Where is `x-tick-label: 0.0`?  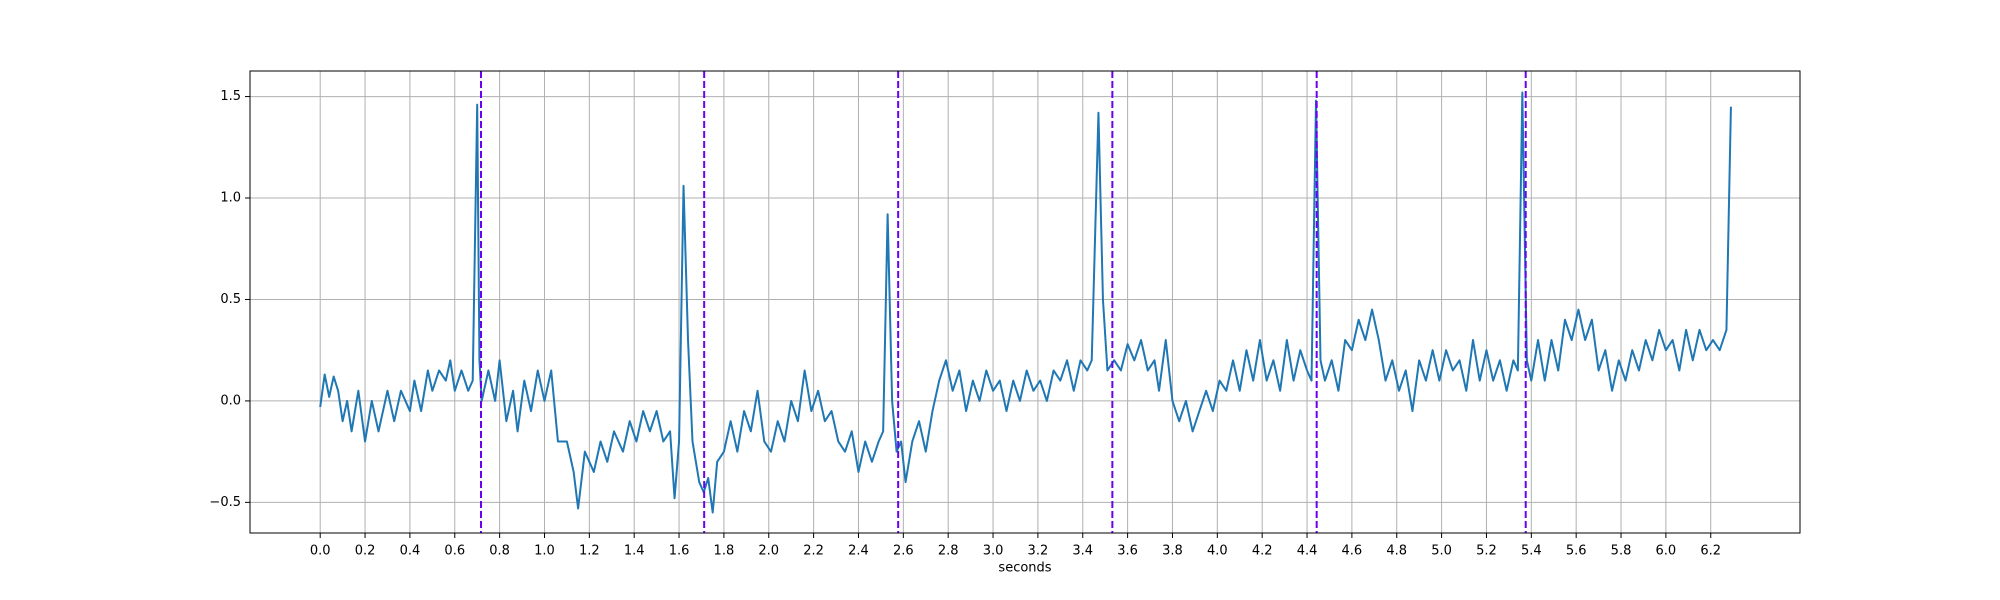
x-tick-label: 0.0 is located at coordinates (320, 551).